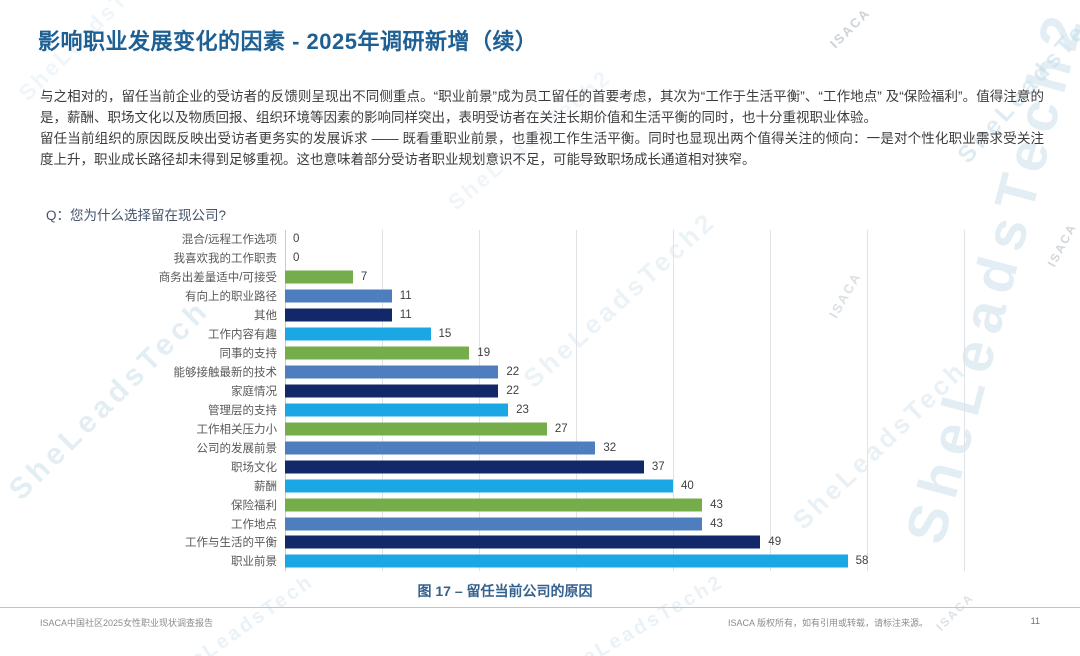 The height and width of the screenshot is (656, 1080). What do you see at coordinates (484, 353) in the screenshot?
I see `value-label: 19` at bounding box center [484, 353].